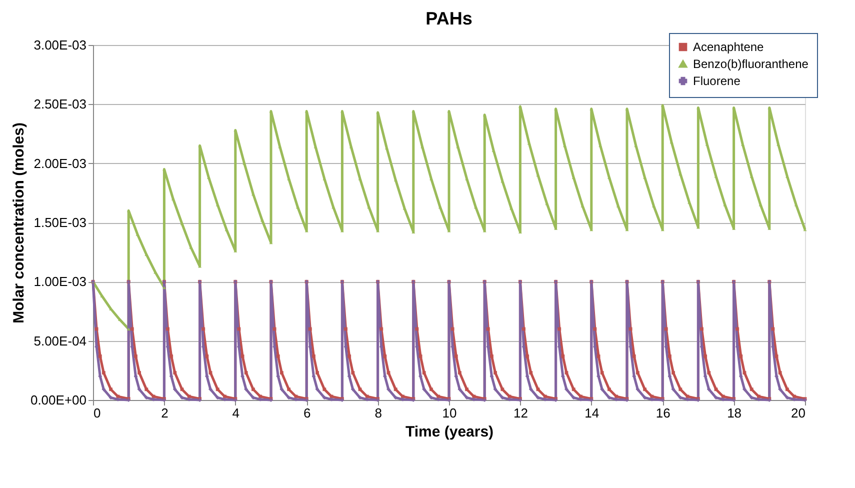 This screenshot has height=488, width=855. Describe the element at coordinates (728, 47) in the screenshot. I see `legend-label: Acenaphtene` at that location.